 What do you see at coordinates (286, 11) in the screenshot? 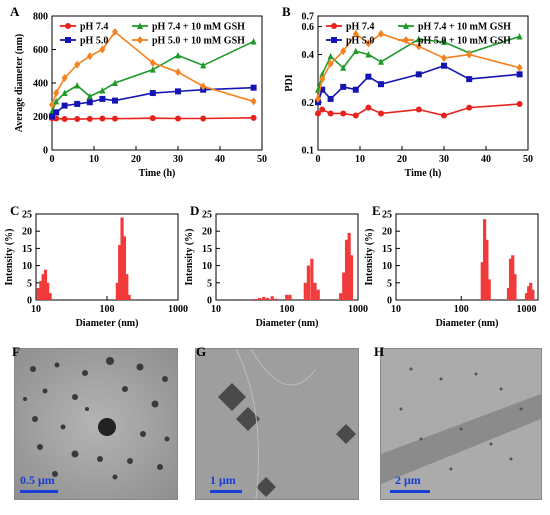
I see `panel-label-b: B` at bounding box center [286, 11].